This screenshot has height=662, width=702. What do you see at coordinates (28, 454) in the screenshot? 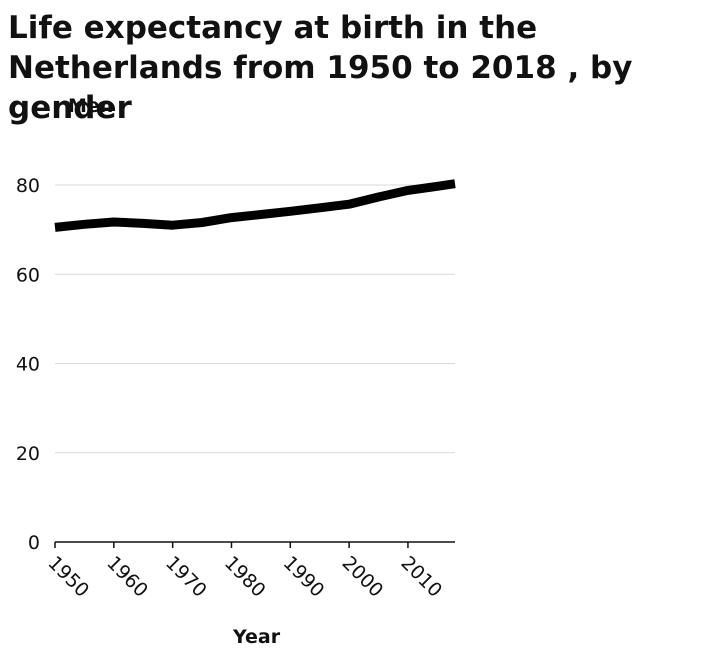
I see `y-tick-label: 20` at bounding box center [28, 454].